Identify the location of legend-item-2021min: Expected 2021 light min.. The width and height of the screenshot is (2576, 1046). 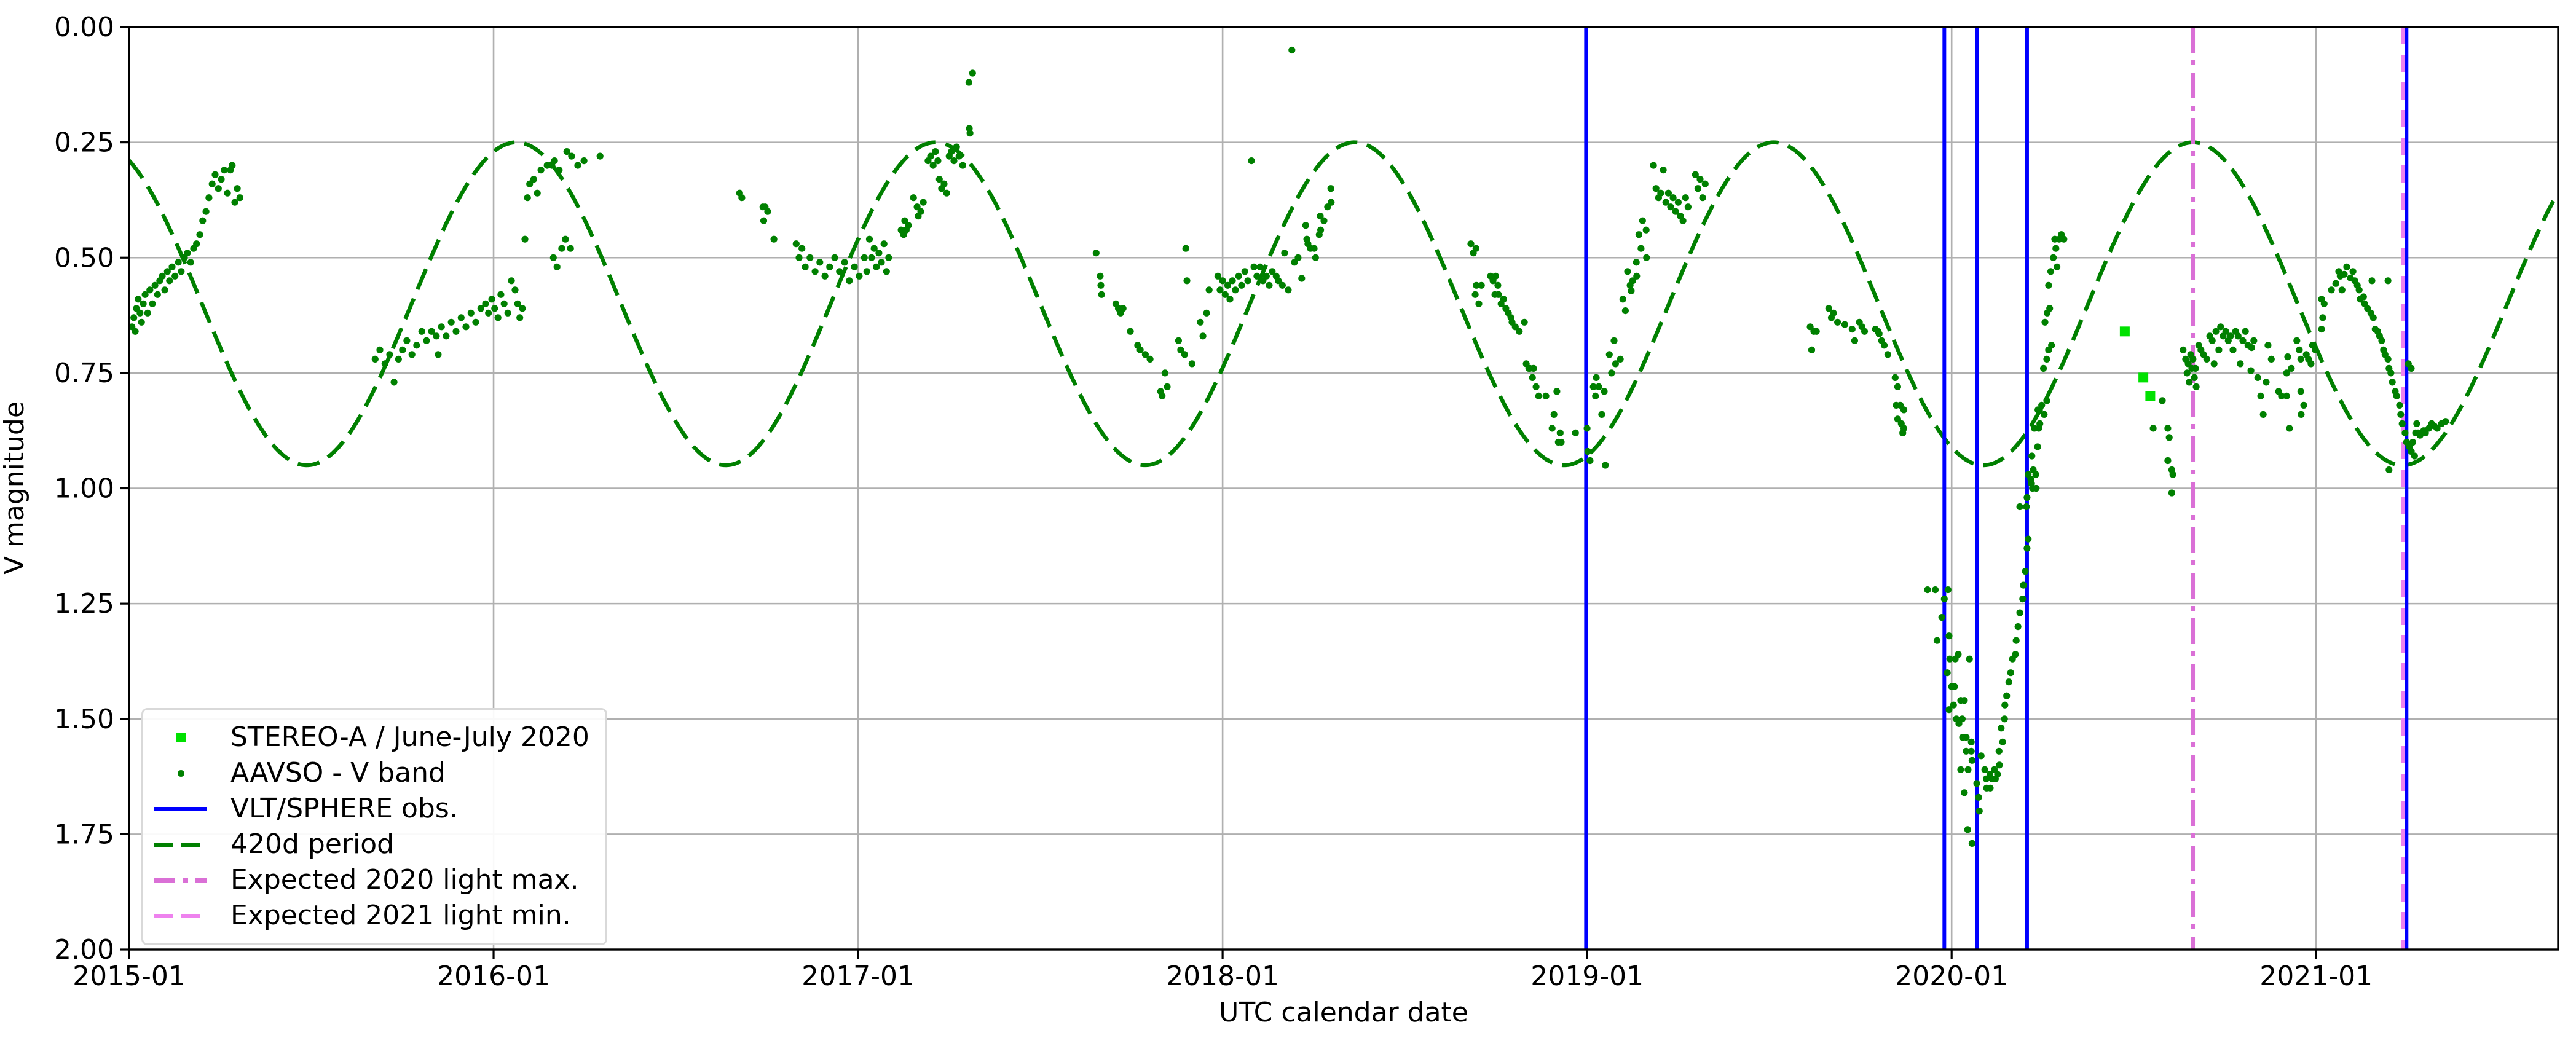
(371, 916).